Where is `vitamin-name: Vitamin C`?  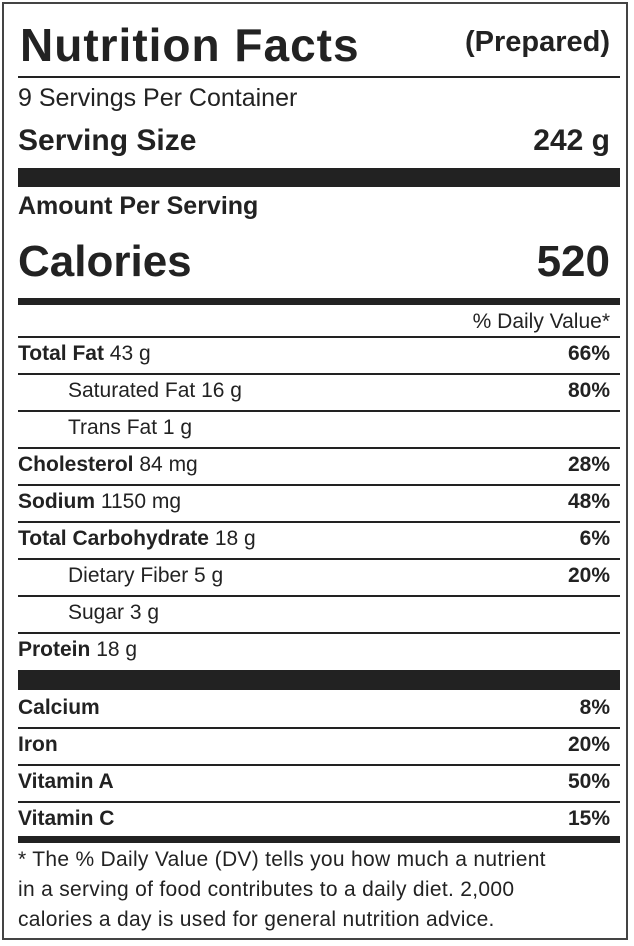 vitamin-name: Vitamin C is located at coordinates (66, 818).